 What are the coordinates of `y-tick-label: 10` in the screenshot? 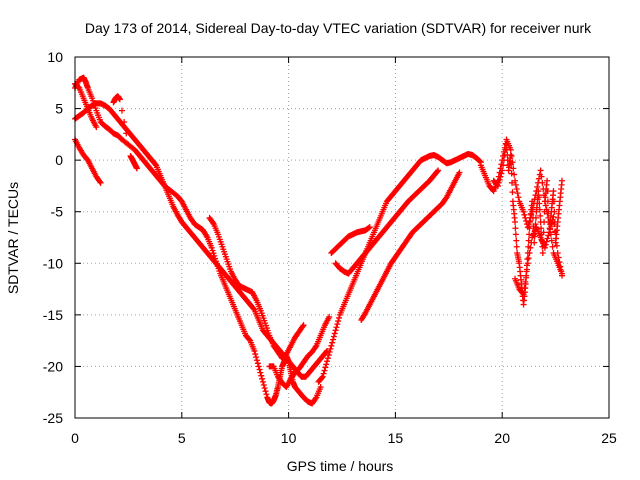 It's located at (55, 57).